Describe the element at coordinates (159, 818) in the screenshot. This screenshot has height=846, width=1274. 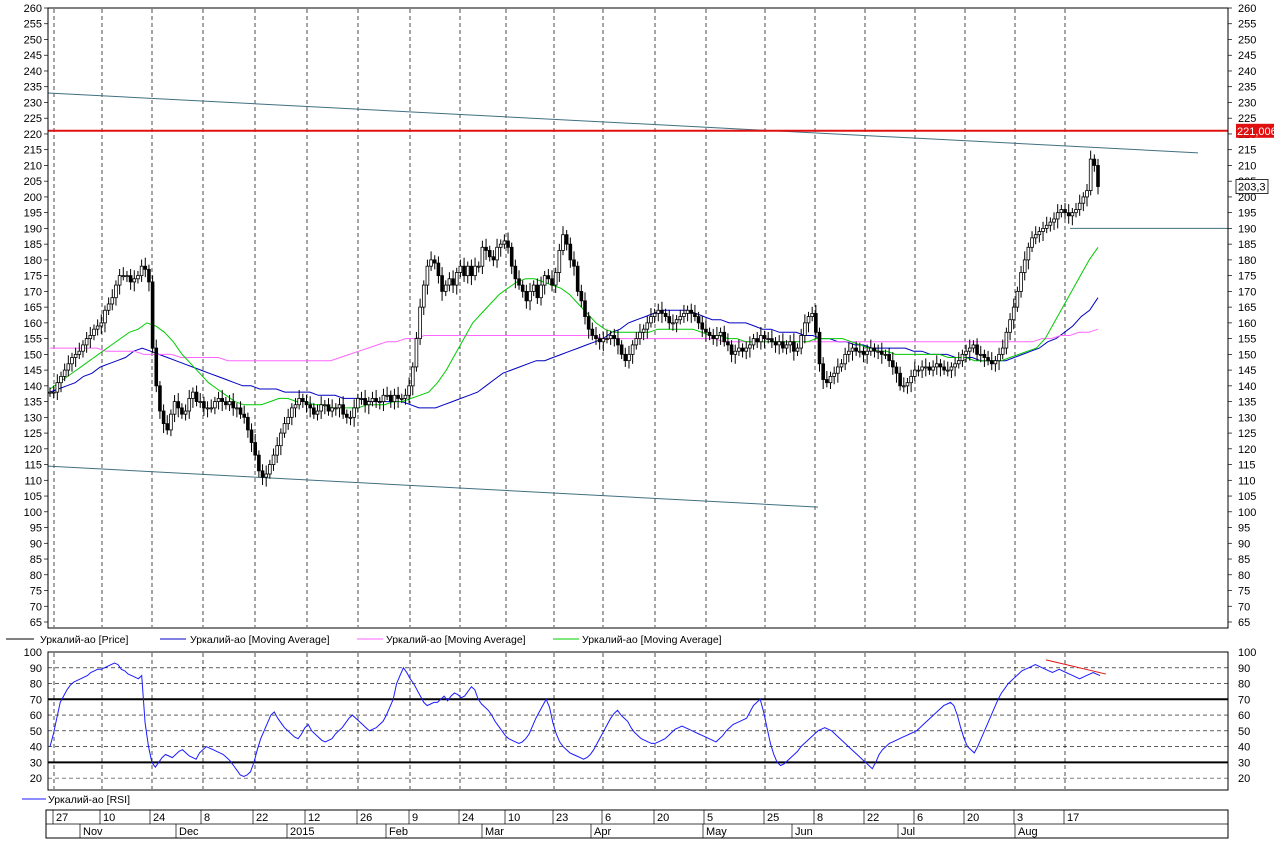
I see `time-day-label: 24` at that location.